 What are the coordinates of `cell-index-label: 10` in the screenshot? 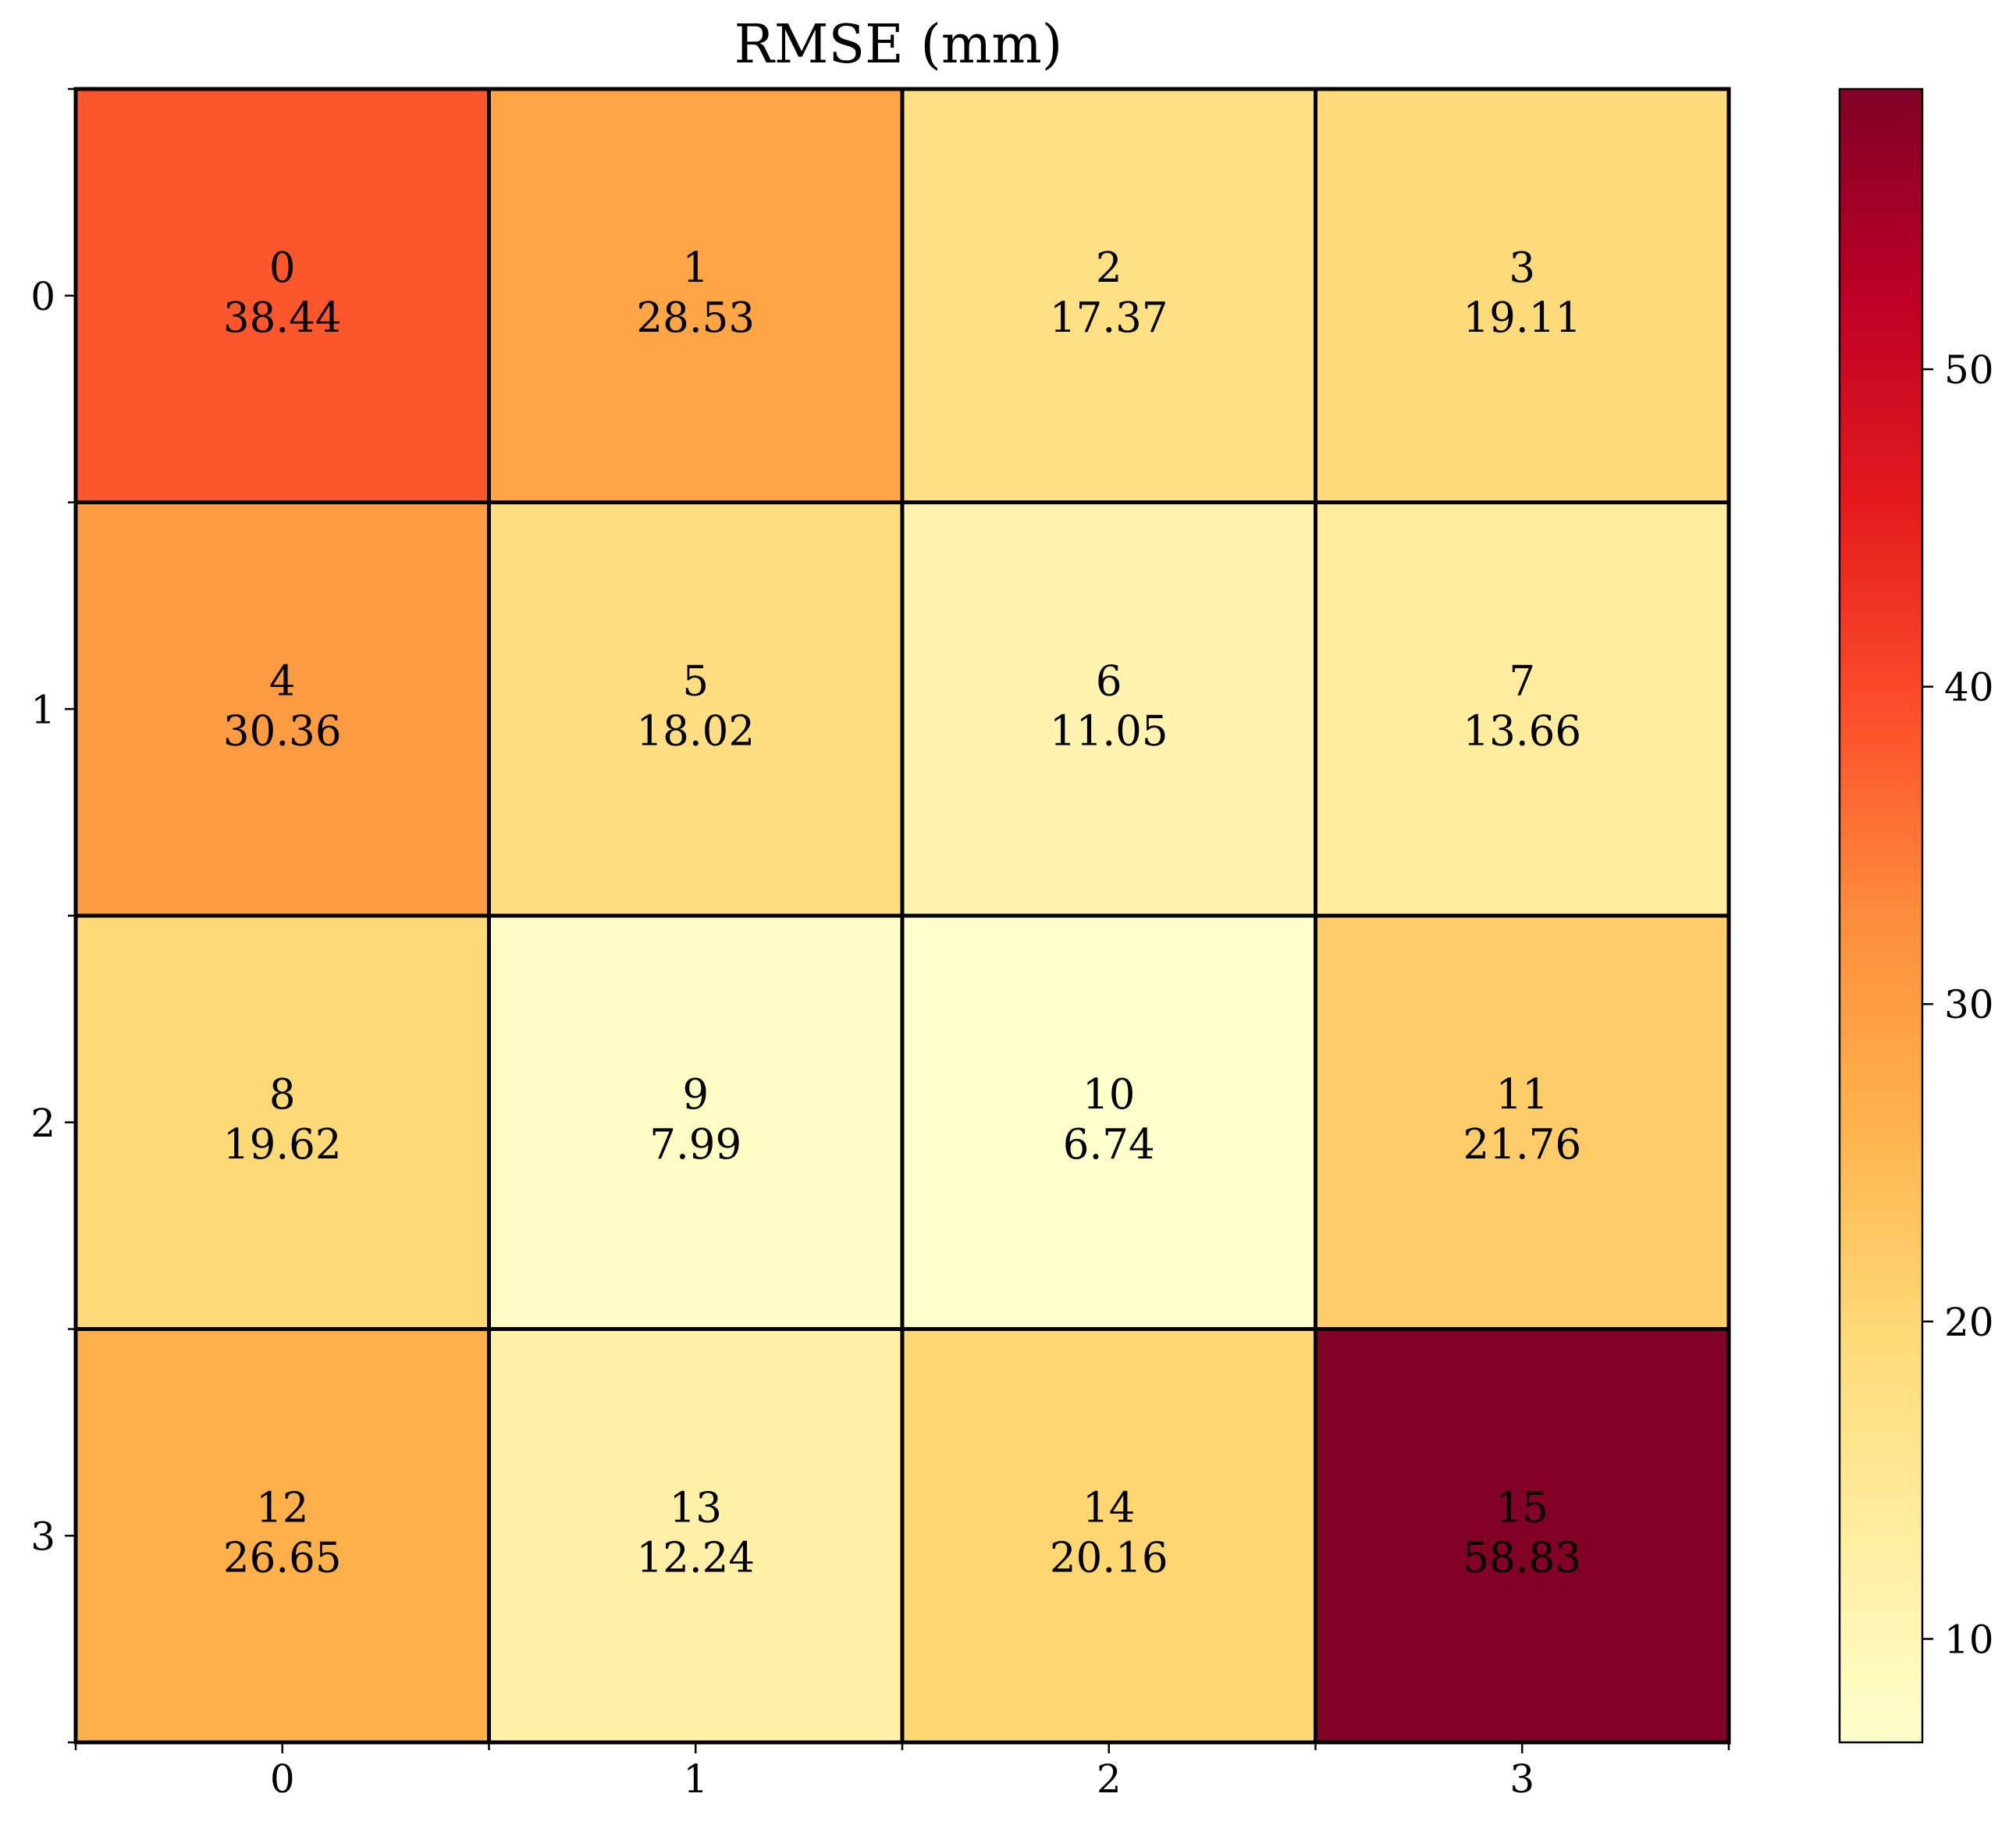 It's located at (1109, 1095).